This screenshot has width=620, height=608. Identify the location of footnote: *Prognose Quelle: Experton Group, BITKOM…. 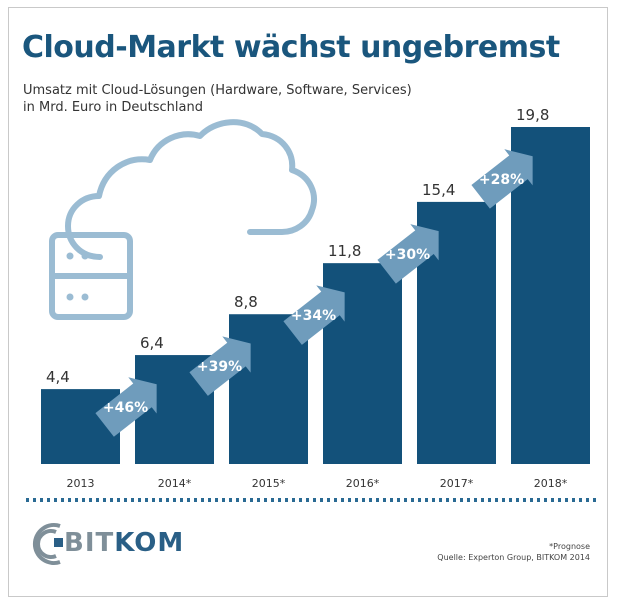
(513, 552).